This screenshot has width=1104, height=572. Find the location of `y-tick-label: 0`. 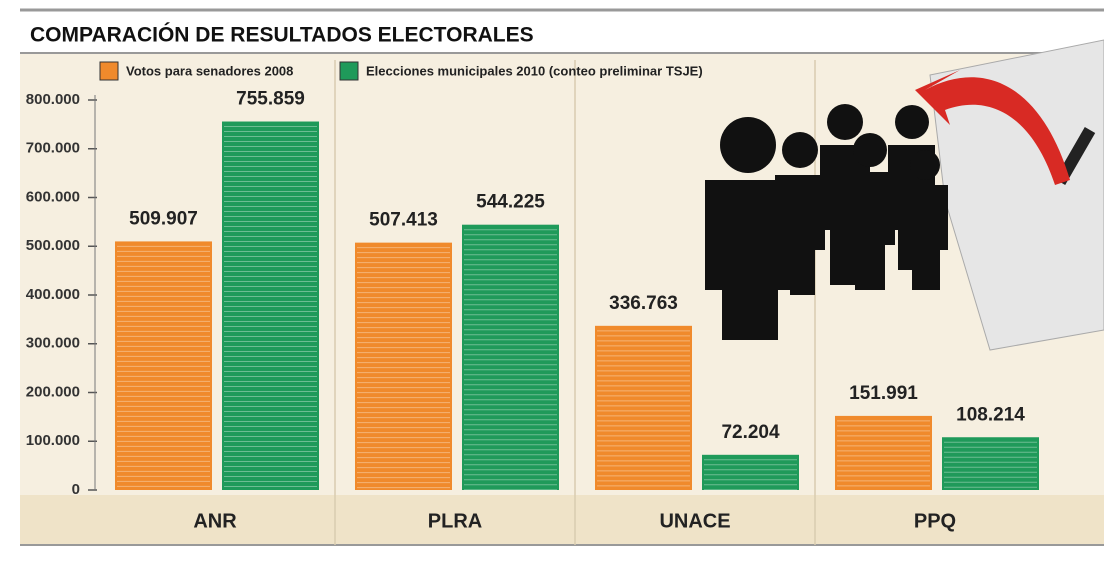

y-tick-label: 0 is located at coordinates (76, 489).